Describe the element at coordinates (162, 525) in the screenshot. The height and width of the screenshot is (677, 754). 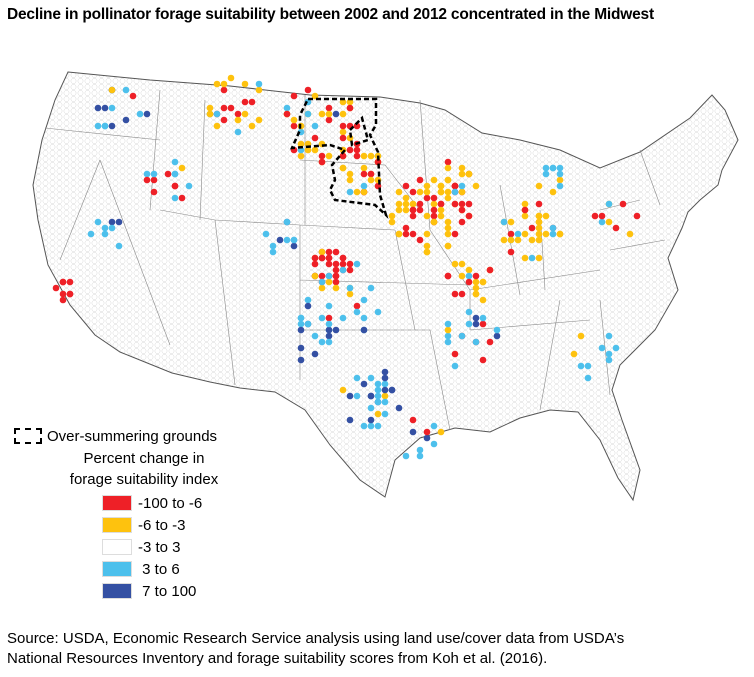
I see `legend-label: -6 to -3` at that location.